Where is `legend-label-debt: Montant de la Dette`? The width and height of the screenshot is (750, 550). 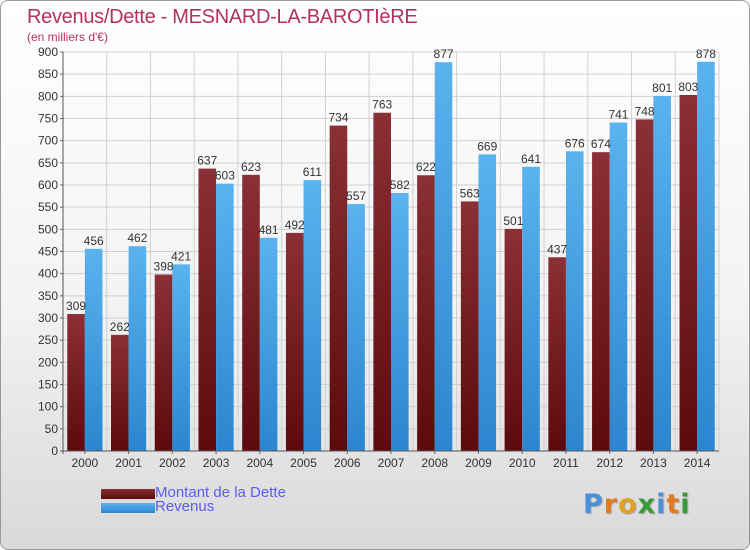 legend-label-debt: Montant de la Dette is located at coordinates (220, 492).